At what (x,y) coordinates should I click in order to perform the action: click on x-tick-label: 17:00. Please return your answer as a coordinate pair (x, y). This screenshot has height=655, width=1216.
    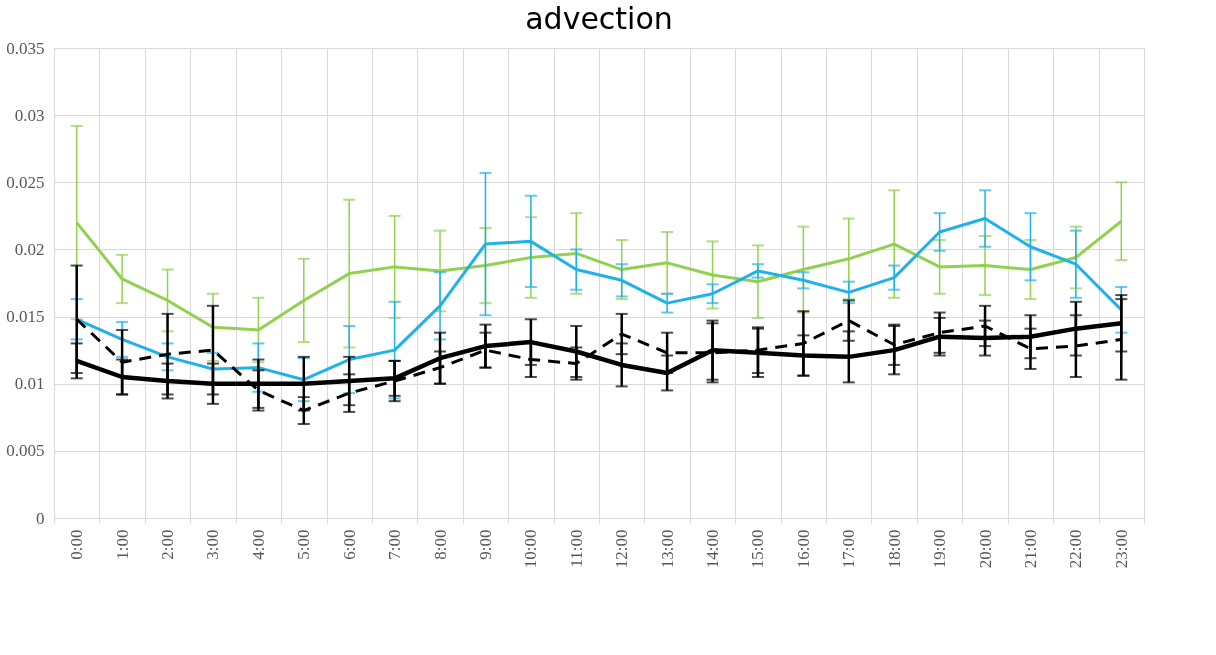
    Looking at the image, I should click on (849, 549).